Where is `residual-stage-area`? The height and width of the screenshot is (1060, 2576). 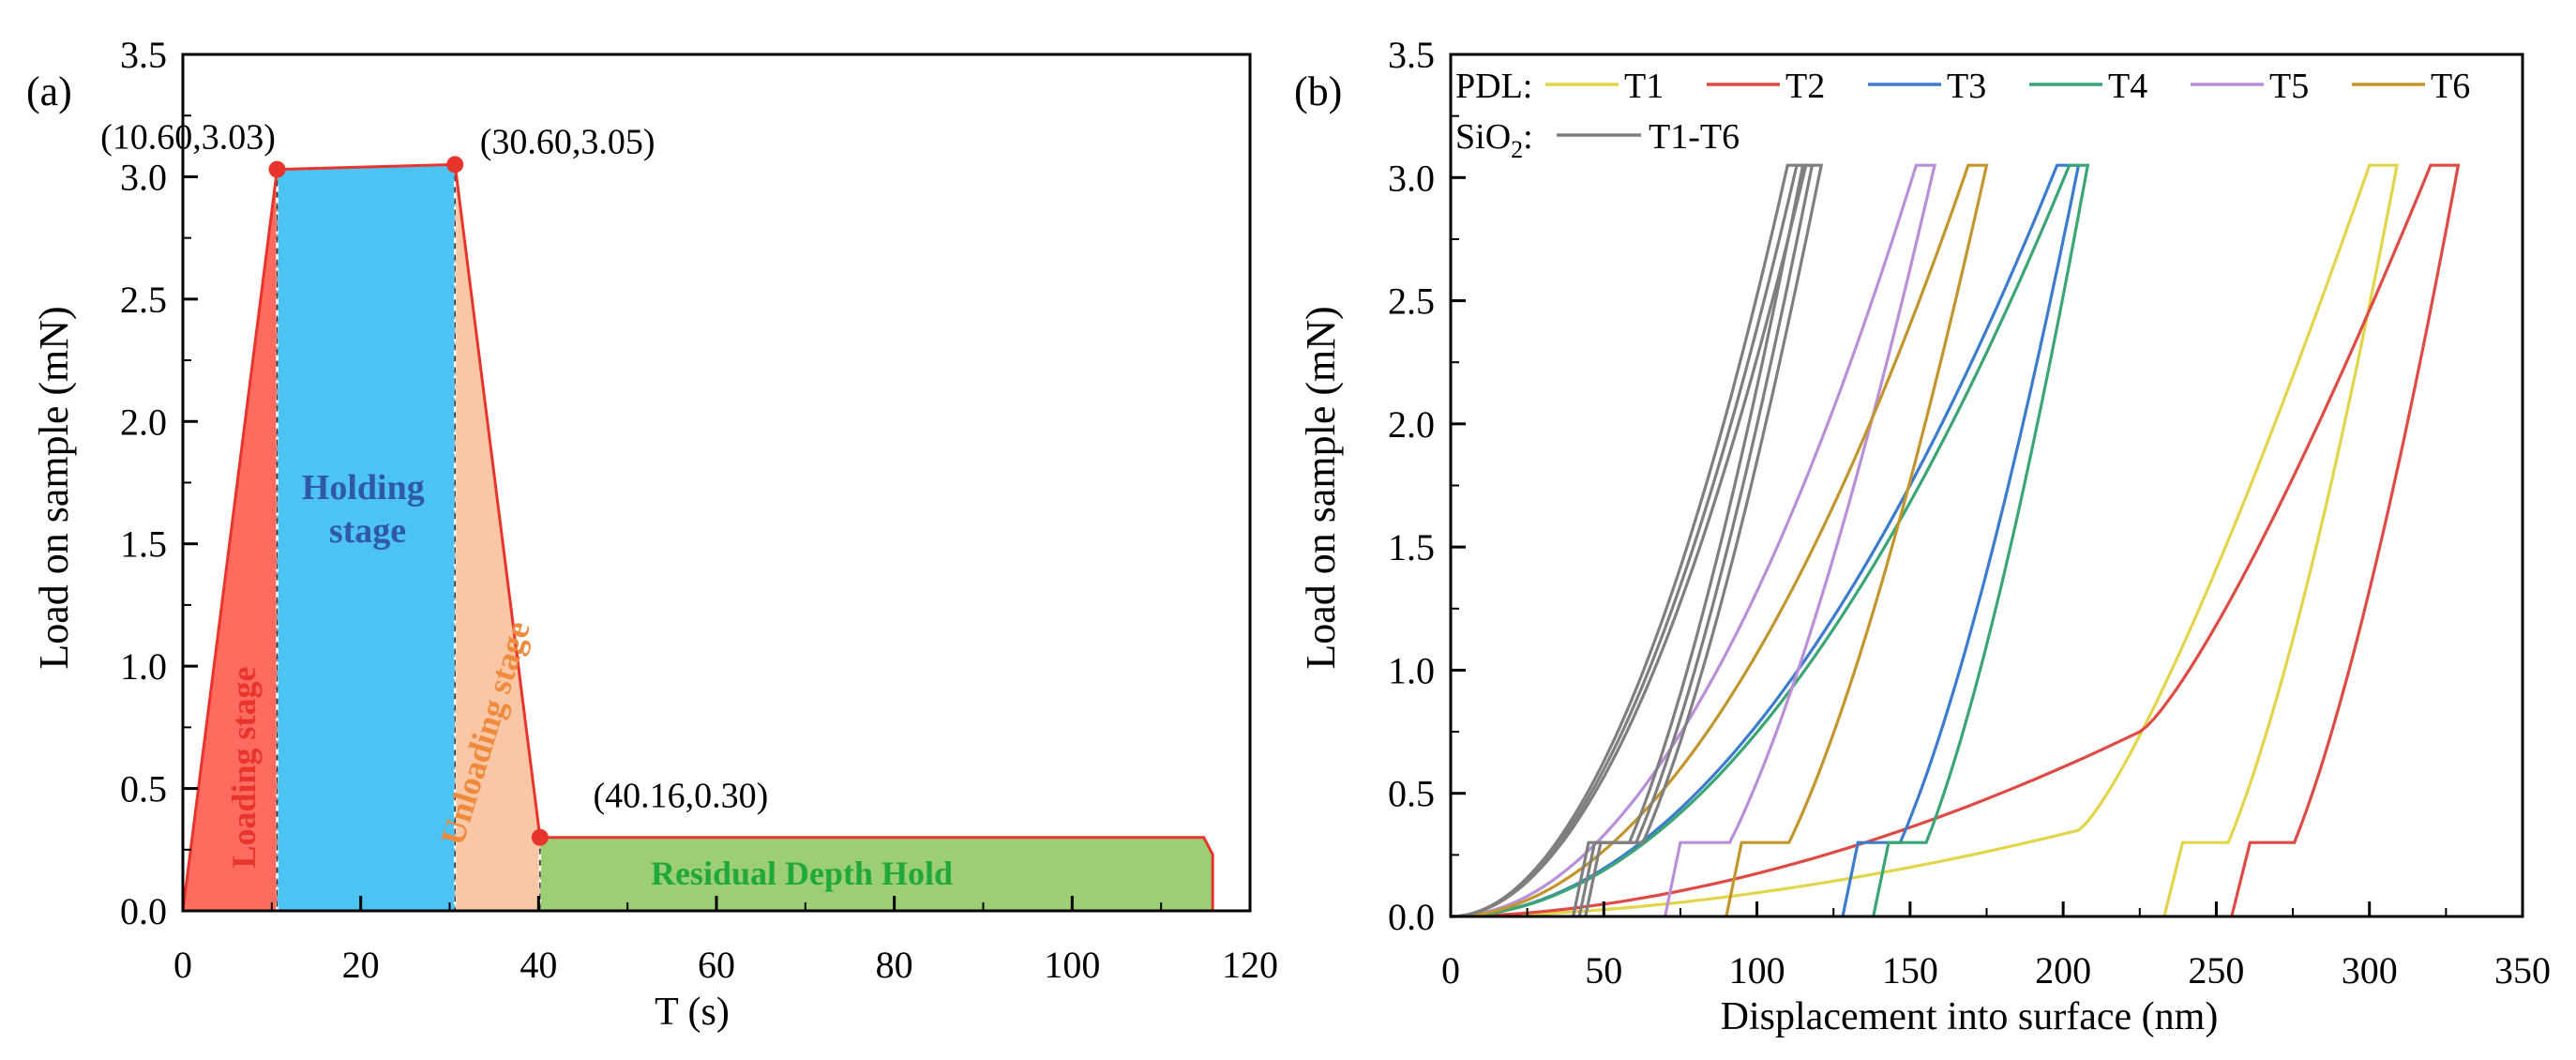 residual-stage-area is located at coordinates (876, 874).